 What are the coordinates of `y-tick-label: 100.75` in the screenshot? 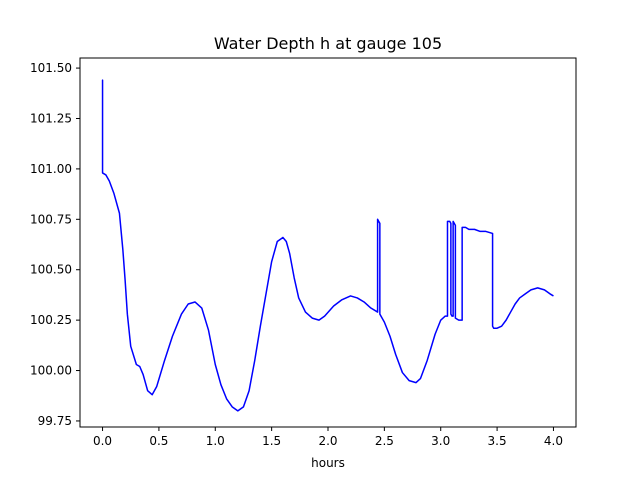 It's located at (51, 219).